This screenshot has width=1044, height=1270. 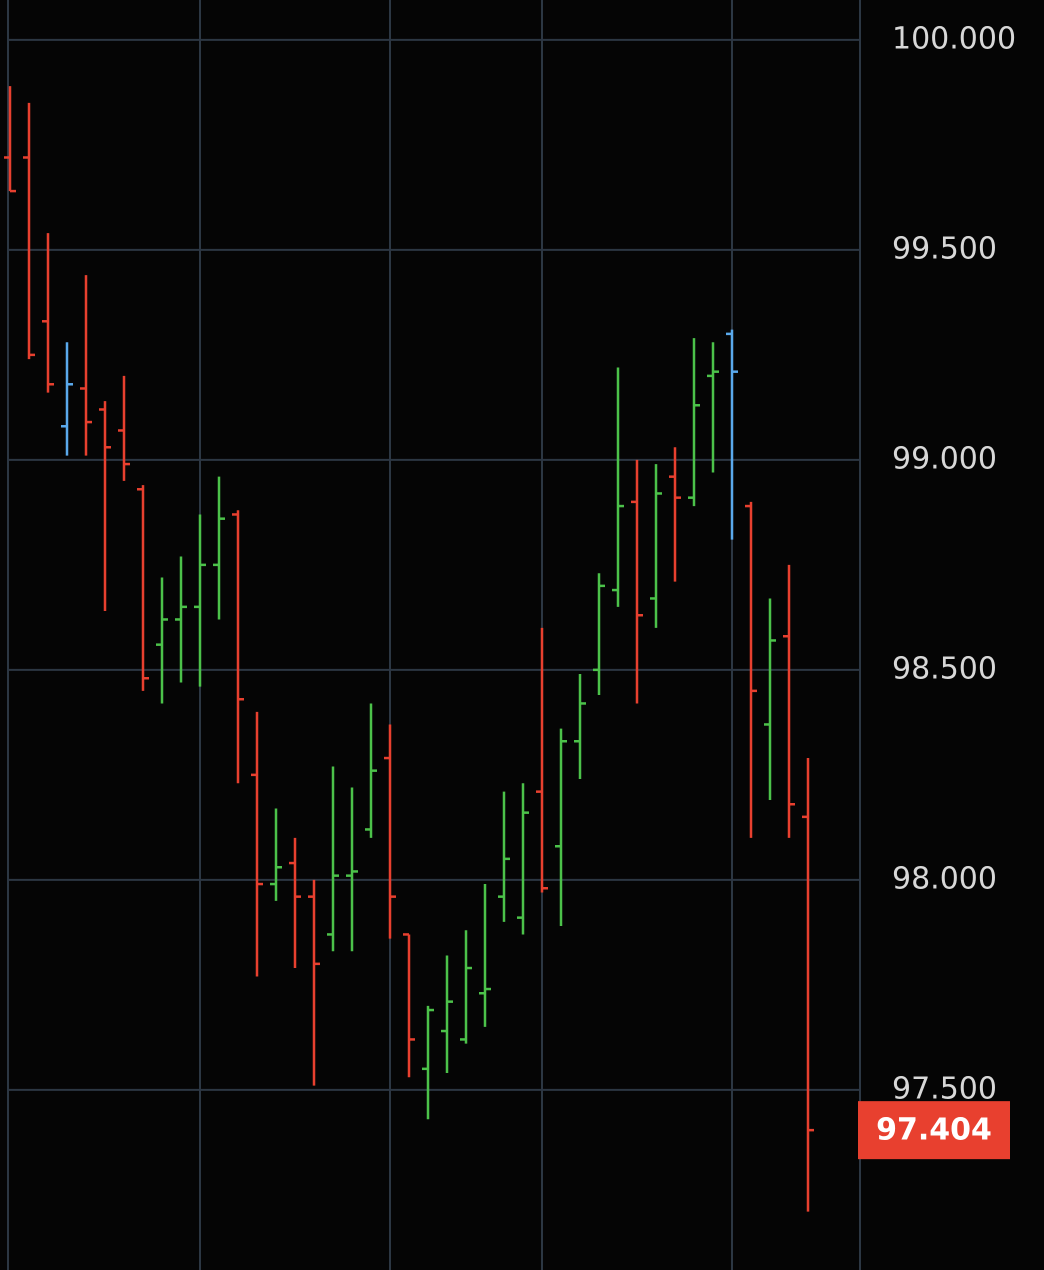 I want to click on last-price-label: 97.404, so click(x=934, y=1130).